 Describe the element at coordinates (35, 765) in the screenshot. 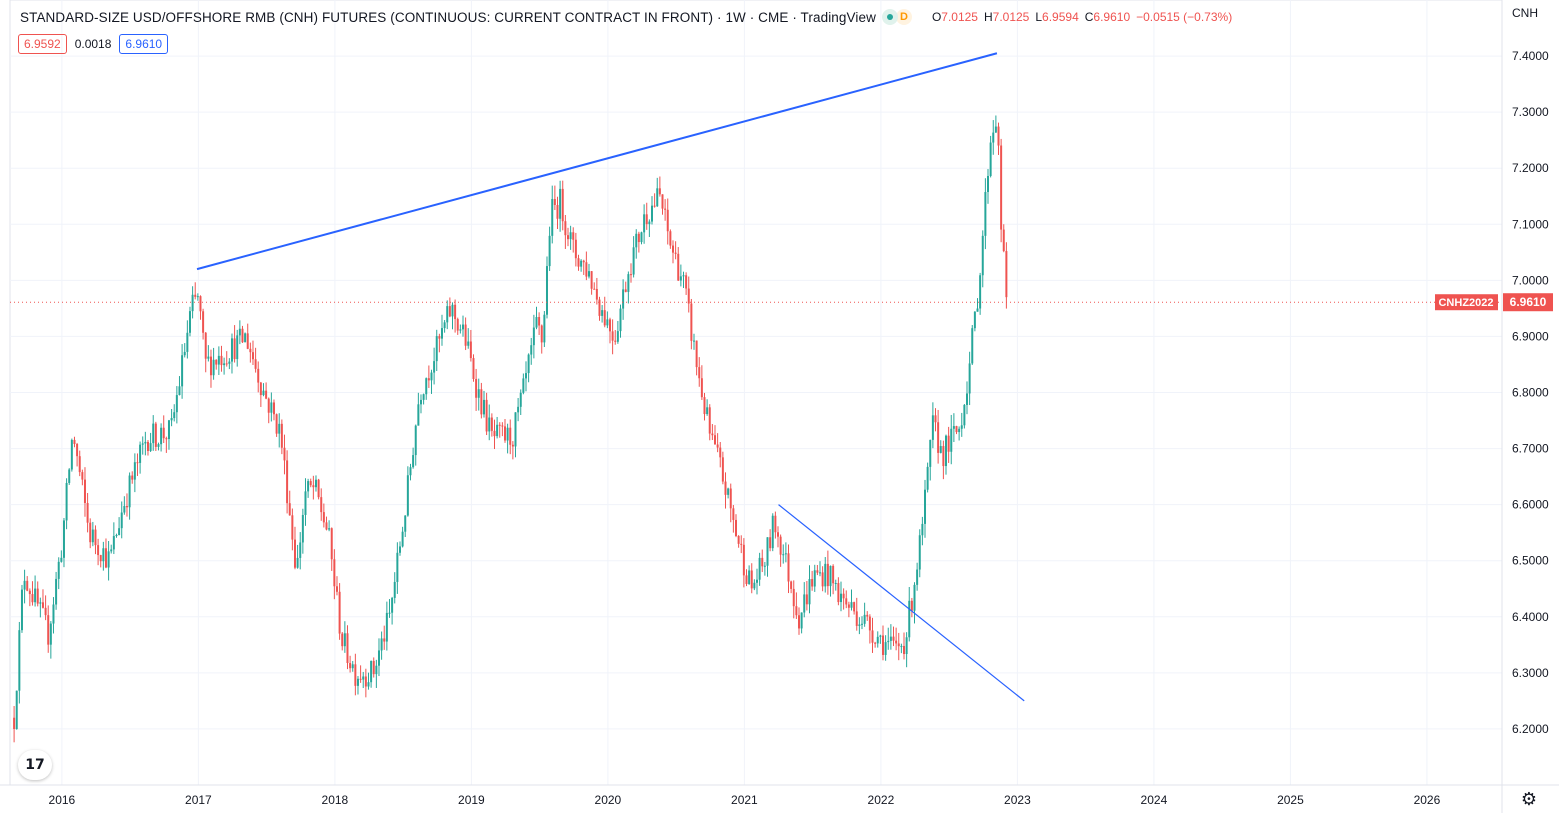

I see `tradingview-logo-icon: 17` at that location.